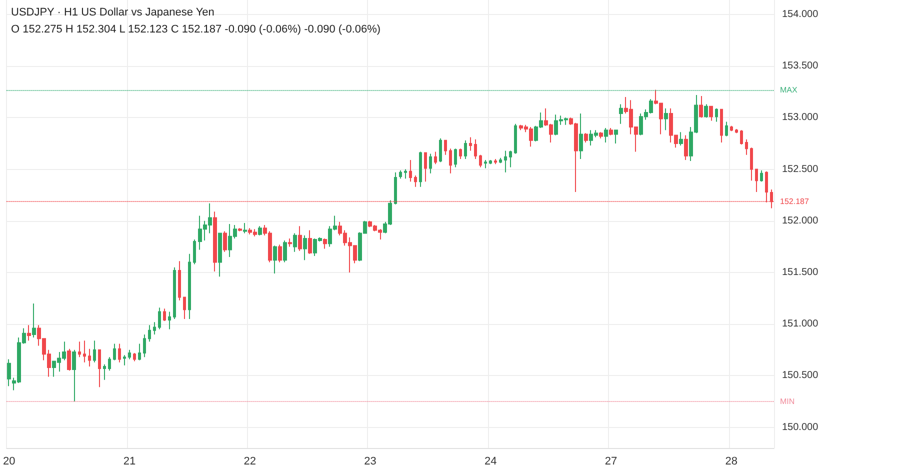 This screenshot has height=467, width=900. Describe the element at coordinates (112, 12) in the screenshot. I see `text: USDJPY · H1 US Dollar vs Japanese Yen` at that location.